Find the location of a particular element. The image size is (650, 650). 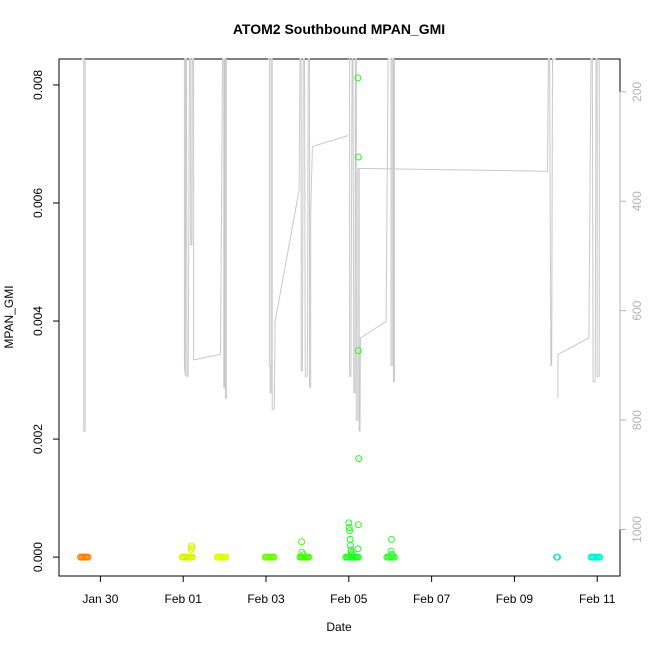

y-tick-label: 0.002 is located at coordinates (38, 439).